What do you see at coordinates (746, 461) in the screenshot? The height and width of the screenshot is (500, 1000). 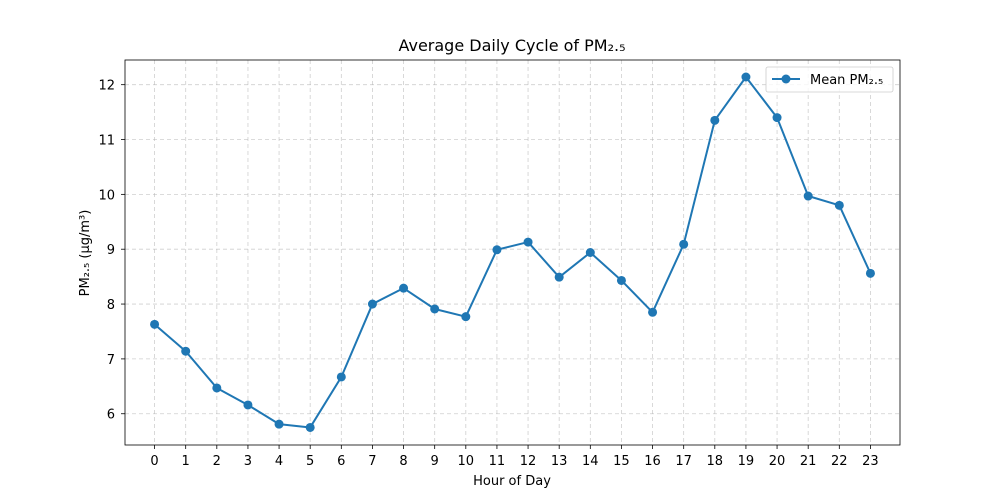 I see `x-tick-label: 19` at bounding box center [746, 461].